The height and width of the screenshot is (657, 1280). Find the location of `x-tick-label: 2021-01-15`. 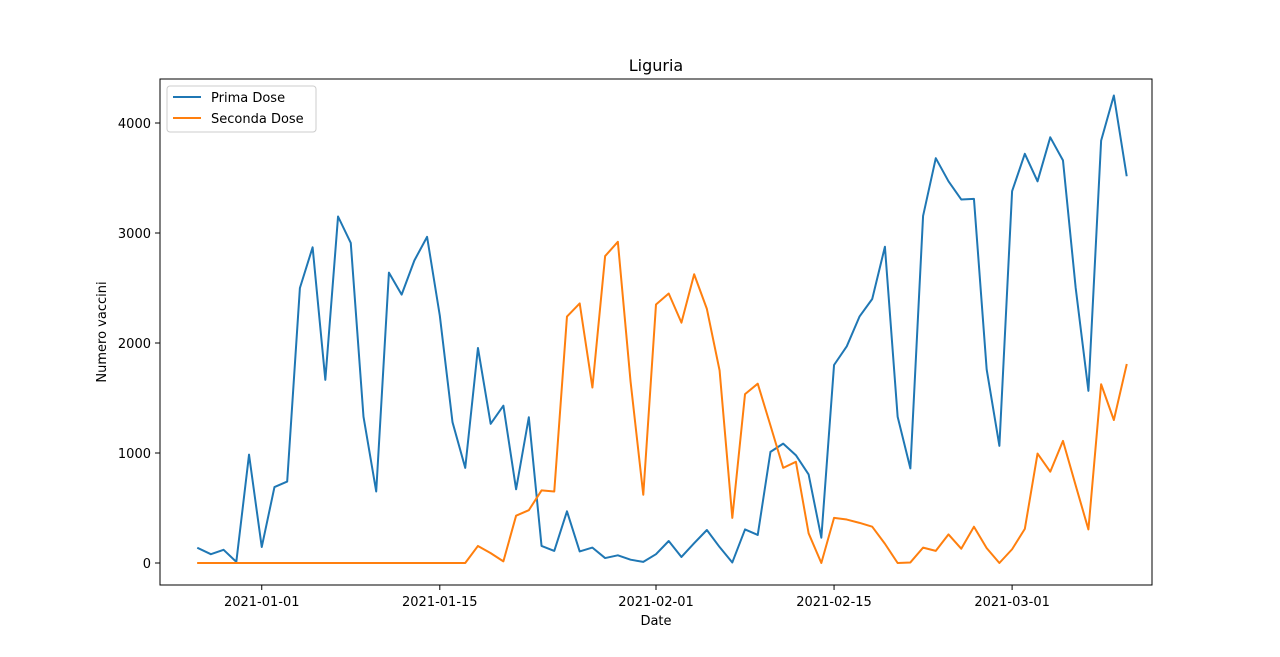

x-tick-label: 2021-01-15 is located at coordinates (440, 602).